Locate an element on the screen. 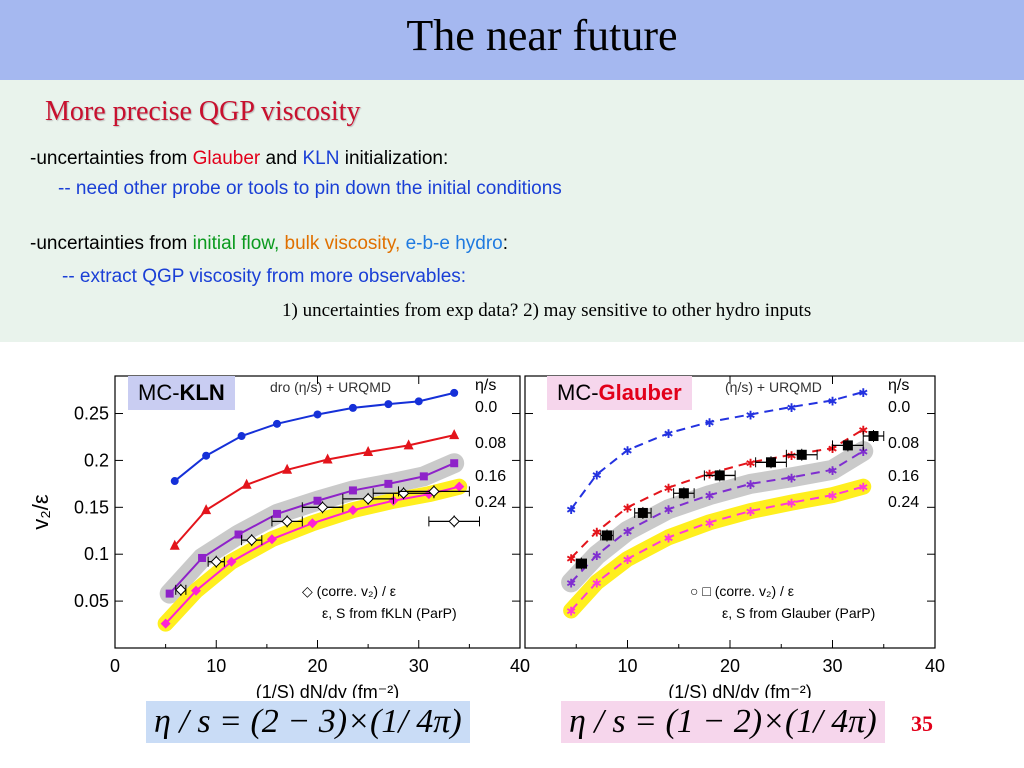  x-tick-label: 40 is located at coordinates (517, 666).